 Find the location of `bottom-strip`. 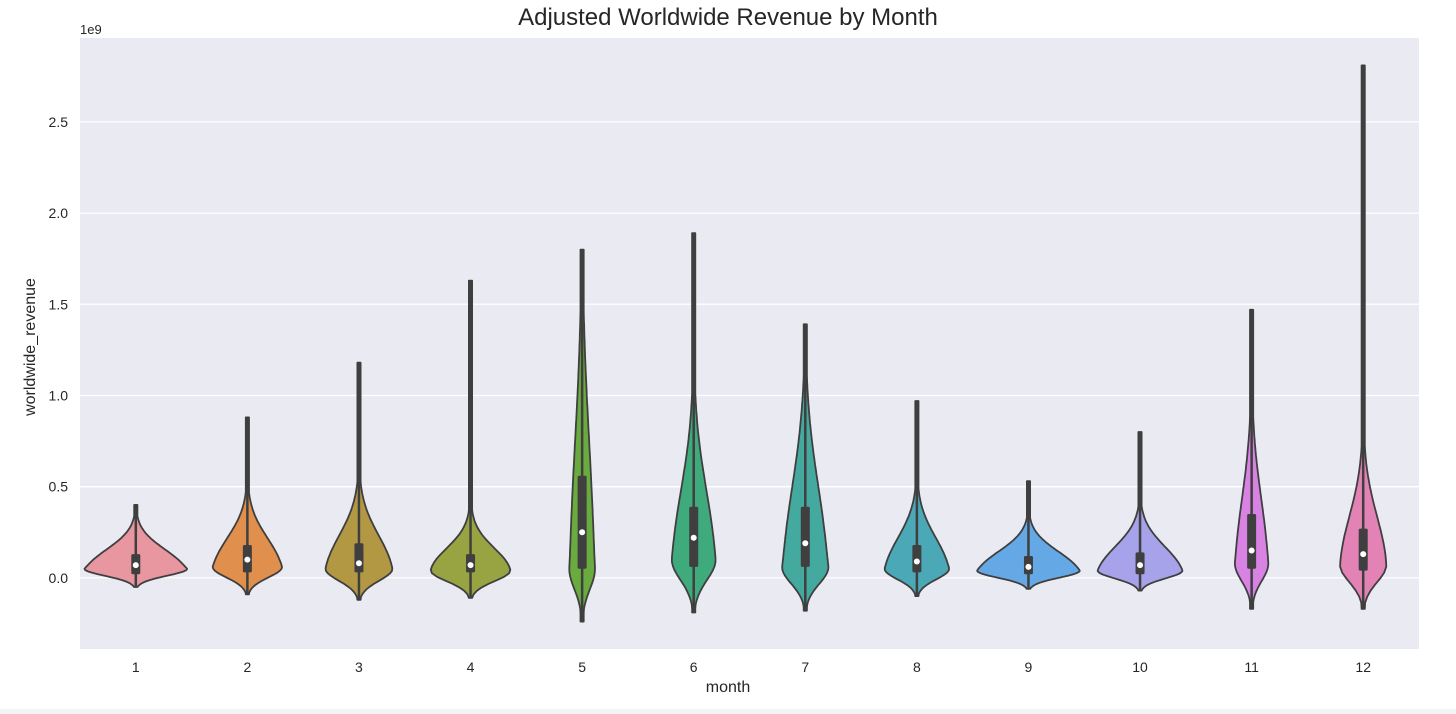

bottom-strip is located at coordinates (728, 711).